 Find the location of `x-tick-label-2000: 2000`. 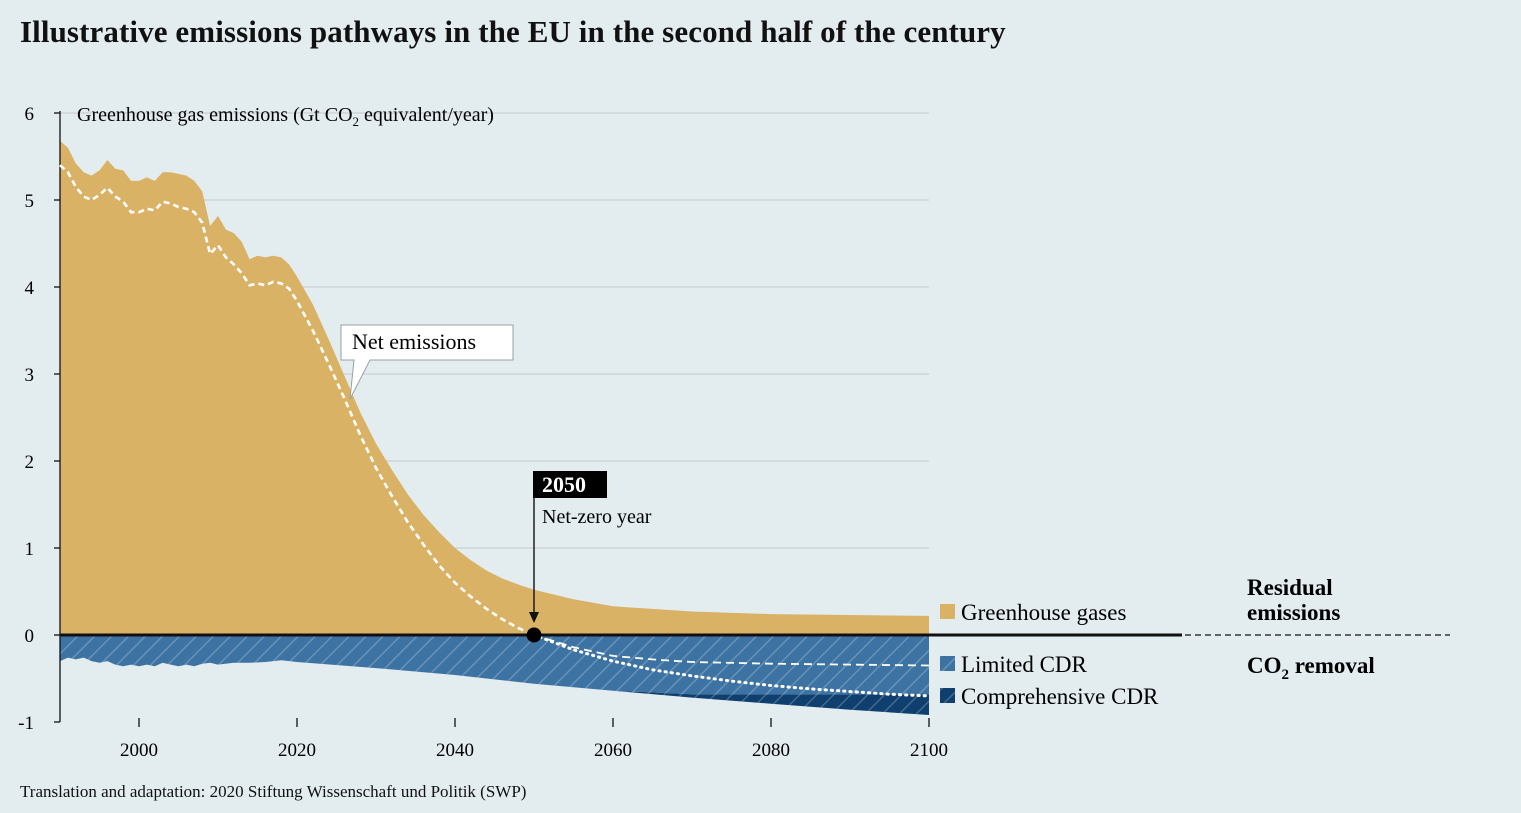

x-tick-label-2000: 2000 is located at coordinates (139, 750).